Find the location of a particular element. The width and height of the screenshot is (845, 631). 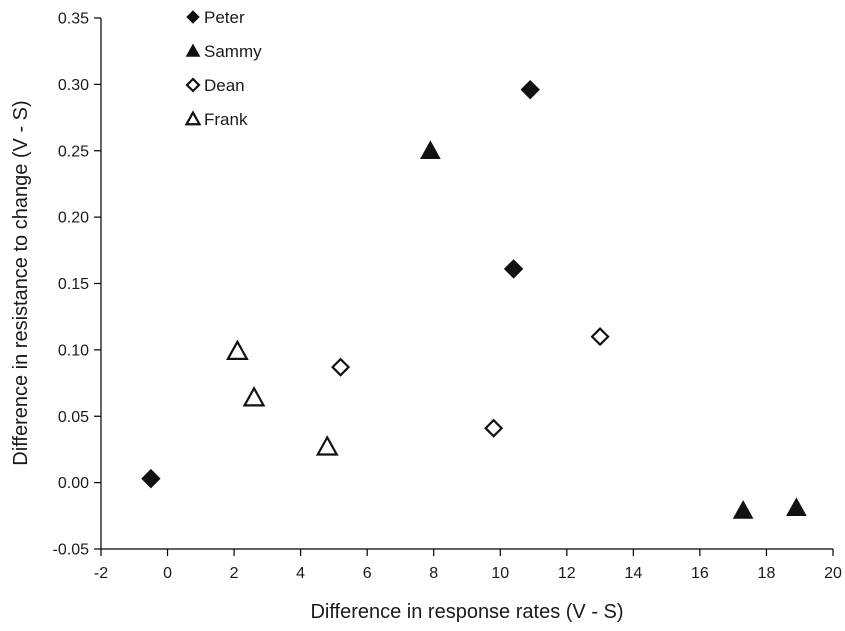

x-tick-label: 16 is located at coordinates (700, 573).